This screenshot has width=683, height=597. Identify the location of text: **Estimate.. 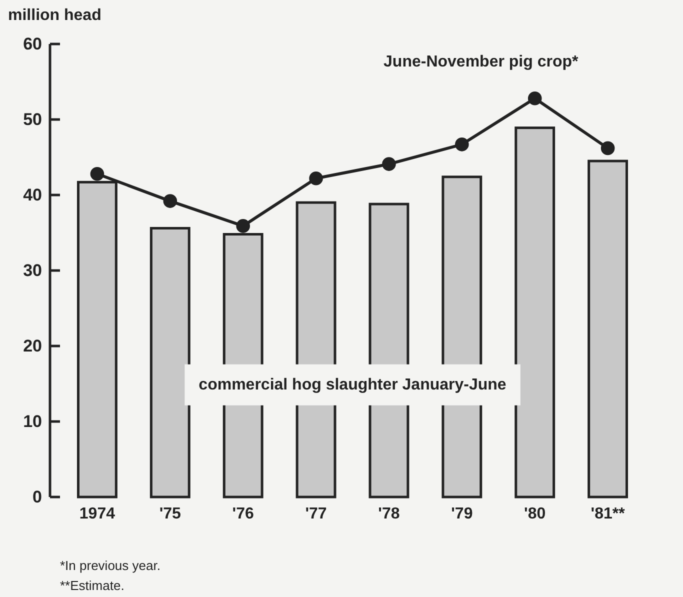
(92, 585).